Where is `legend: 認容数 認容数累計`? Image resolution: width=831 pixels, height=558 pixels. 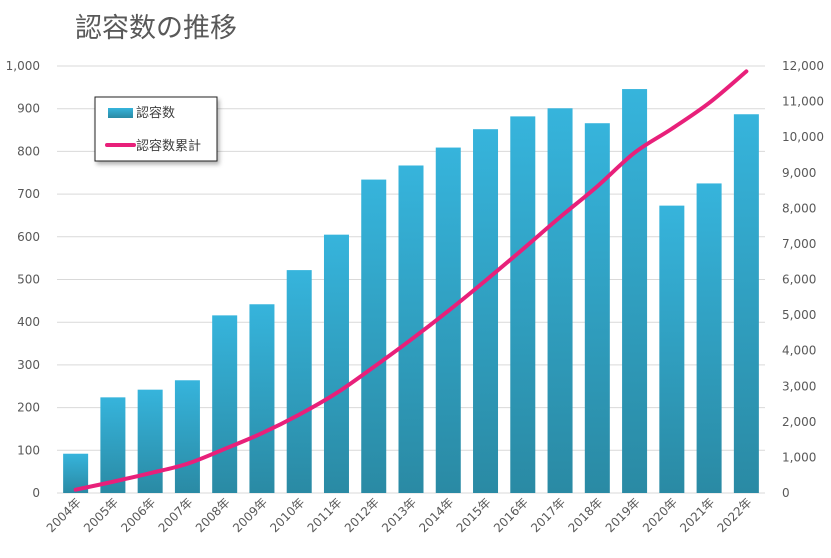
legend: 認容数 認容数累計 is located at coordinates (156, 129).